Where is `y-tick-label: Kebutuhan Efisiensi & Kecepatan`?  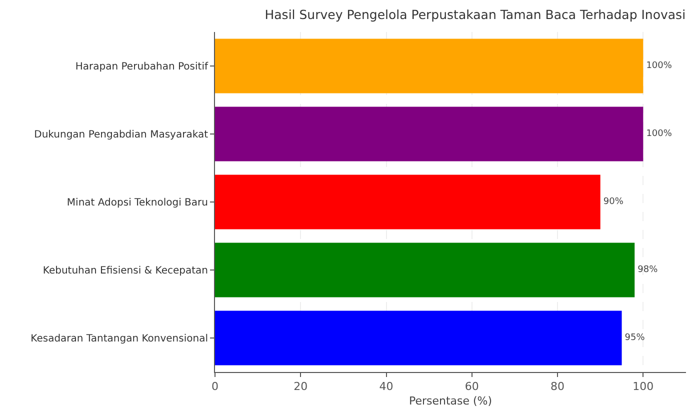 y-tick-label: Kebutuhan Efisiensi & Kecepatan is located at coordinates (125, 271).